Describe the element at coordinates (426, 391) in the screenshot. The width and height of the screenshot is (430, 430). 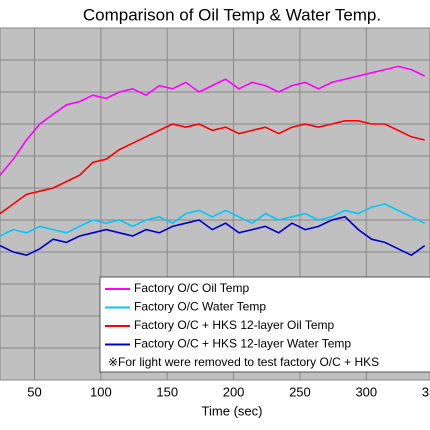
I see `x-tick-label: 350` at that location.